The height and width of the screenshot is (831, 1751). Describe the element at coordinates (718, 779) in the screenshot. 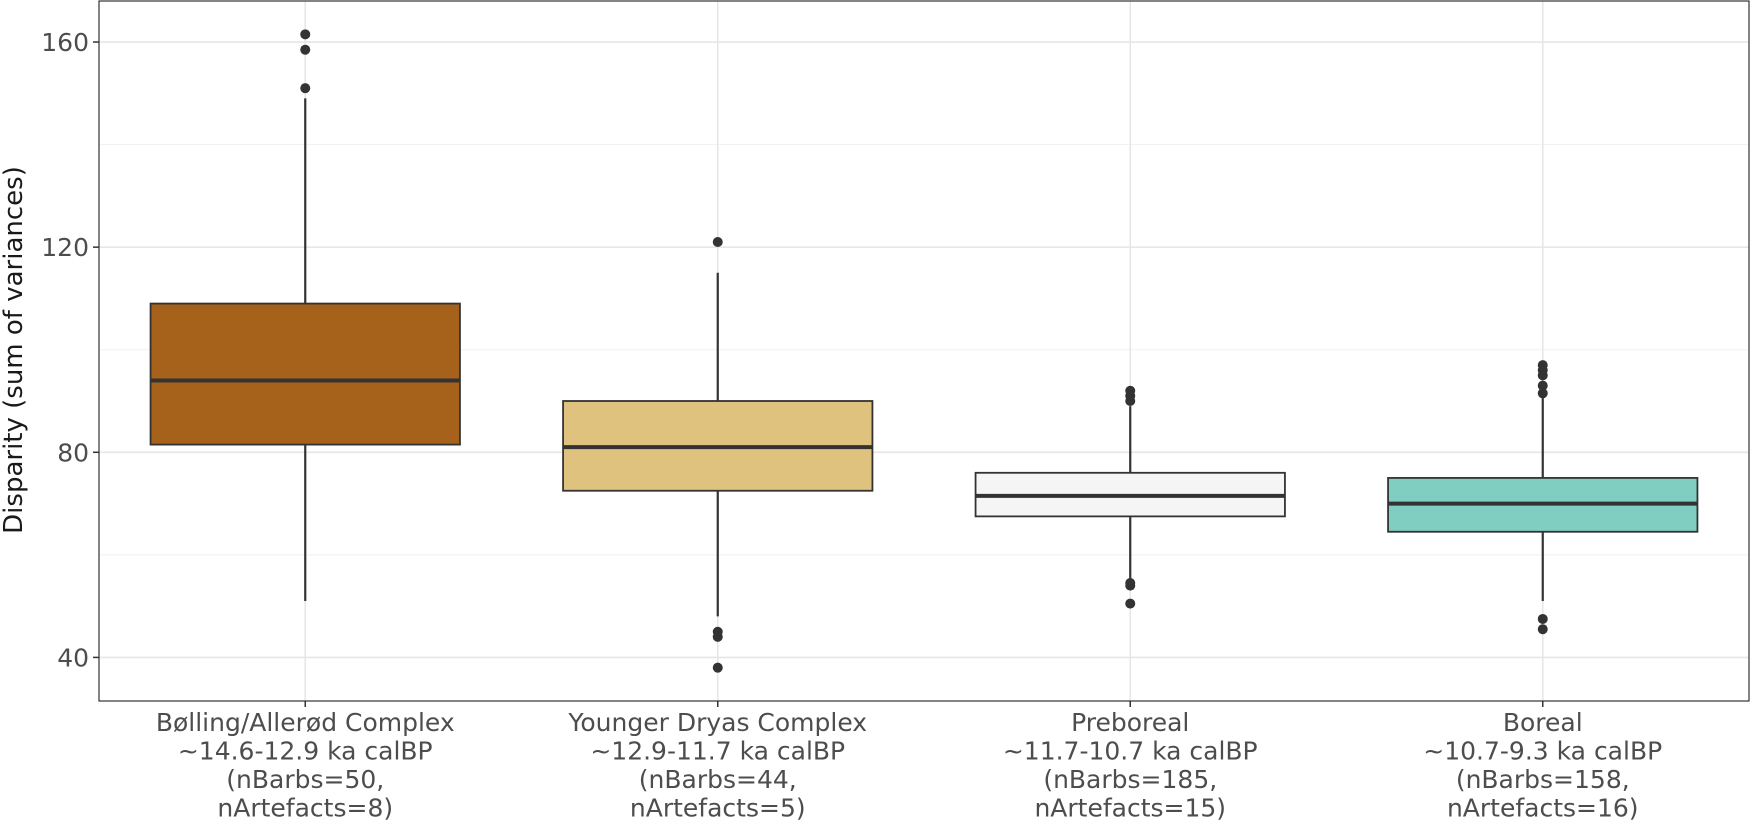

I see `x-category-label-line: (nBarbs=44,` at that location.